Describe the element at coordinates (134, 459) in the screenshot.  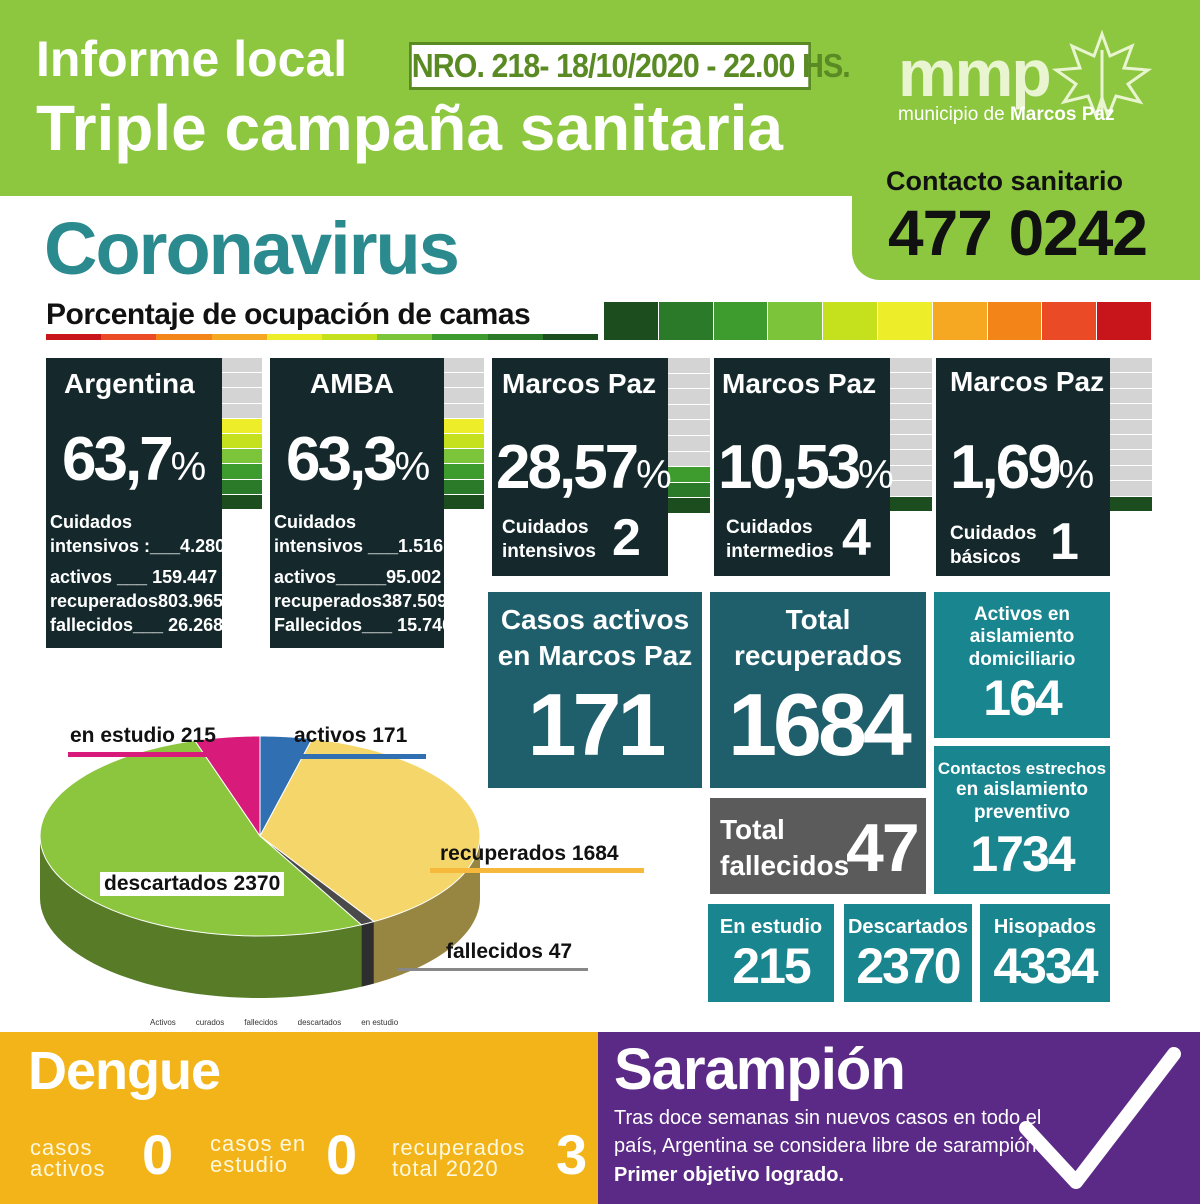
I see `card-argentina-pct: 63,7%` at that location.